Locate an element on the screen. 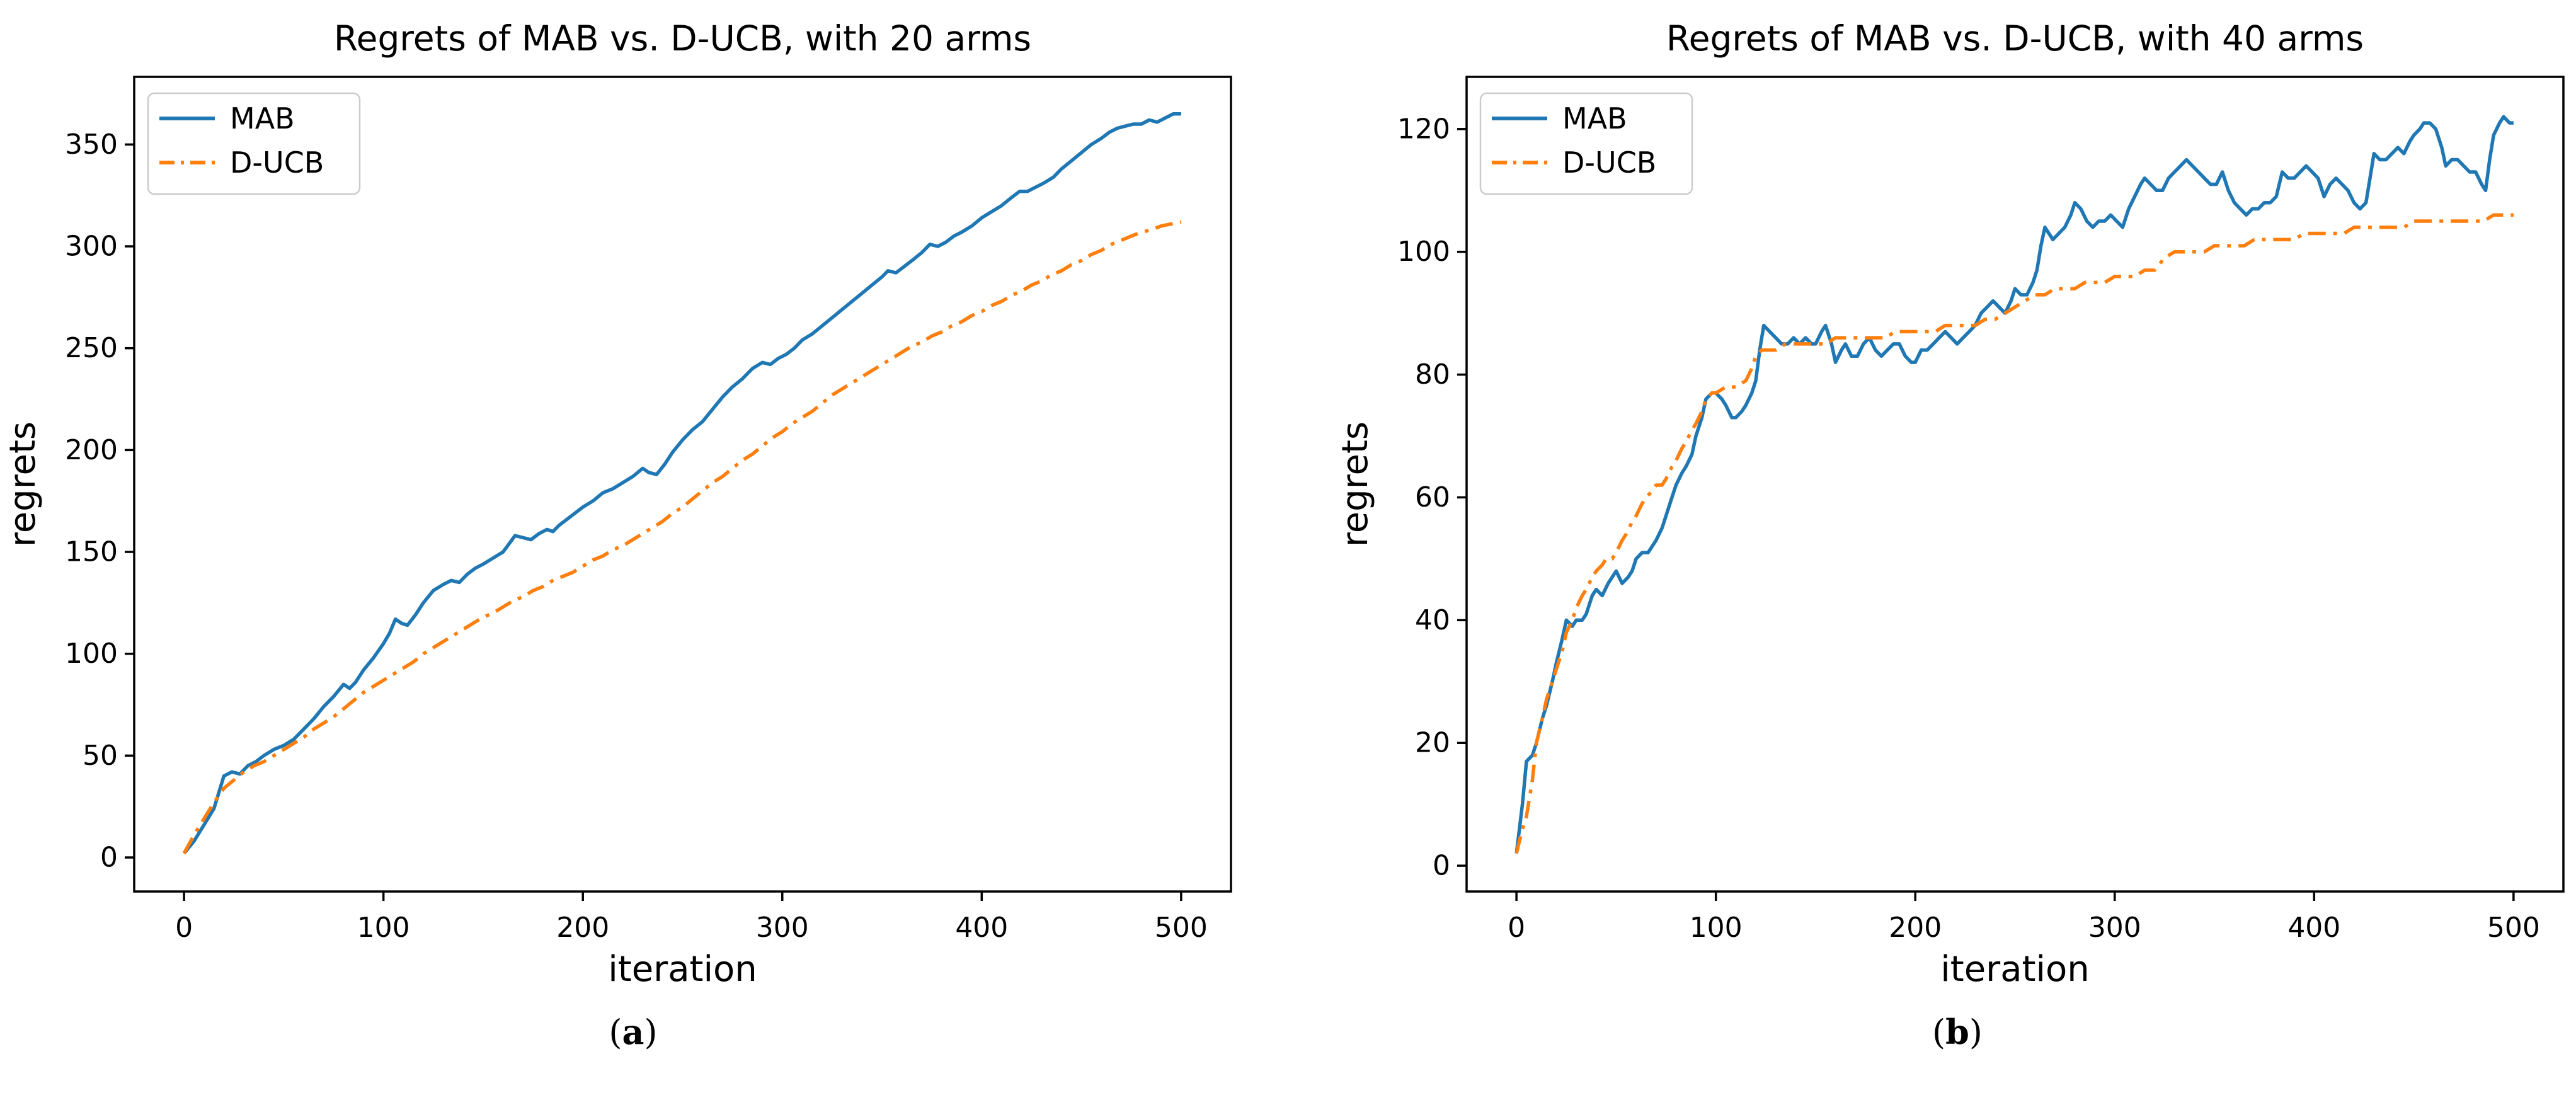 This screenshot has width=2576, height=1095. y-tick-label: 300 is located at coordinates (92, 247).